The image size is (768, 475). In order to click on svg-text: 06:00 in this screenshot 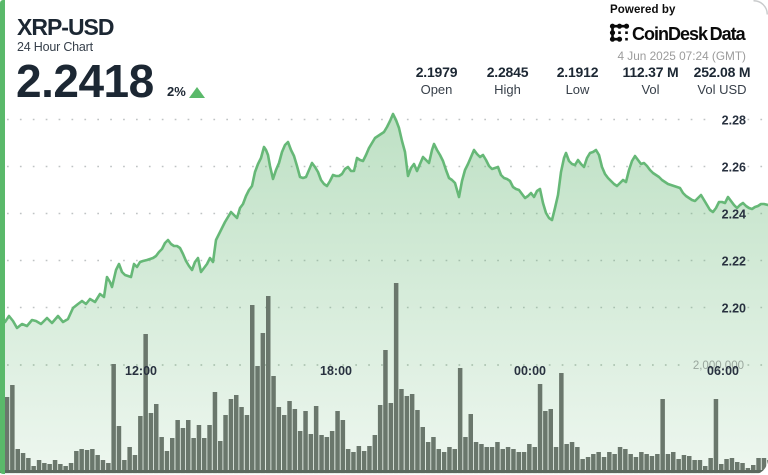, I will do `click(723, 371)`.